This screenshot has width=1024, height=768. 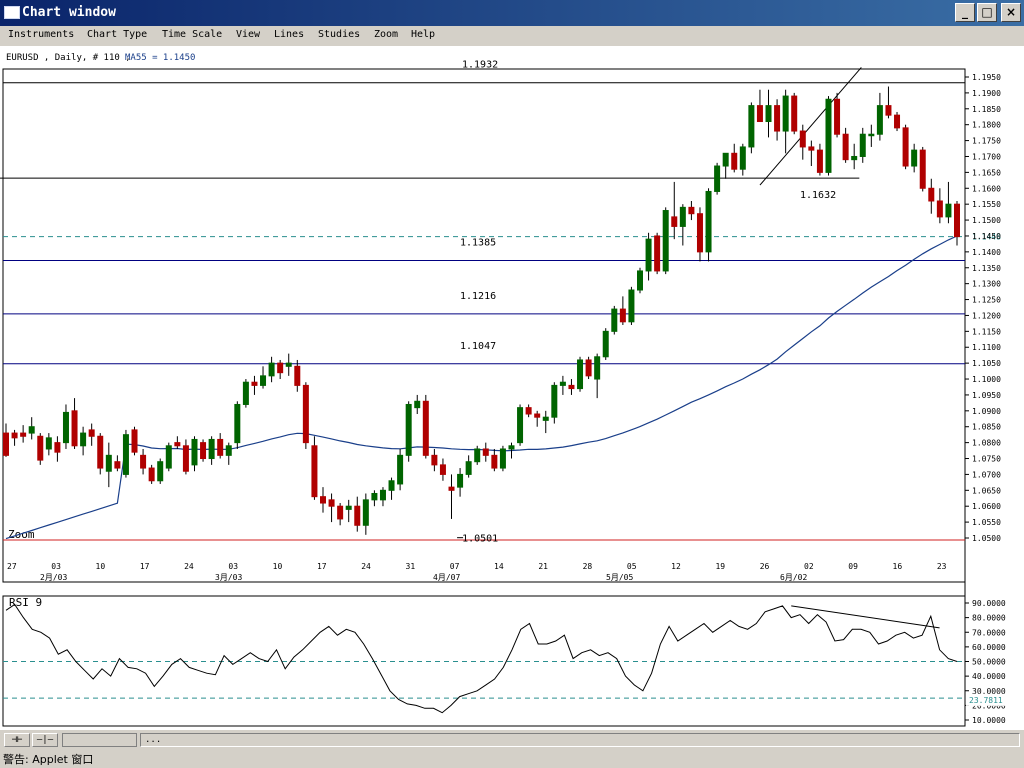 What do you see at coordinates (986, 395) in the screenshot?
I see `y-tick-label: 1.0950` at bounding box center [986, 395].